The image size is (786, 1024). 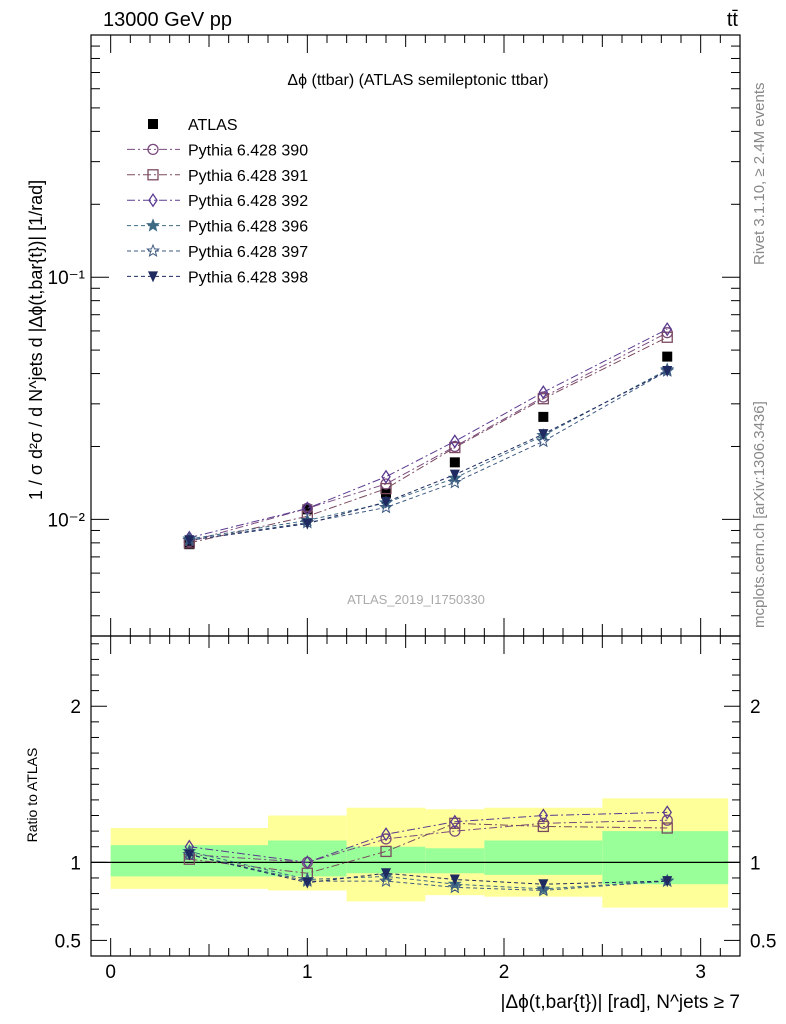 I want to click on energy-label: 13000 GeV pp, so click(x=167, y=20).